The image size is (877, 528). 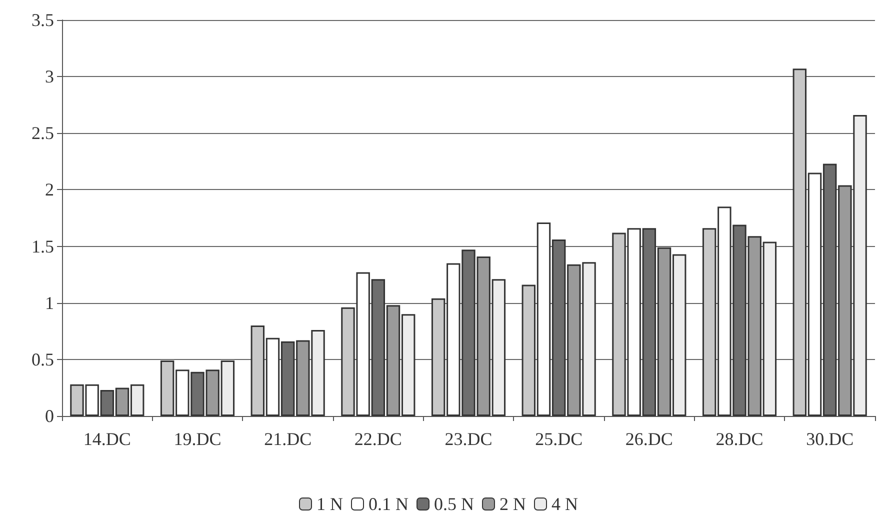 I want to click on x-tick-label: 19.DC, so click(x=198, y=439).